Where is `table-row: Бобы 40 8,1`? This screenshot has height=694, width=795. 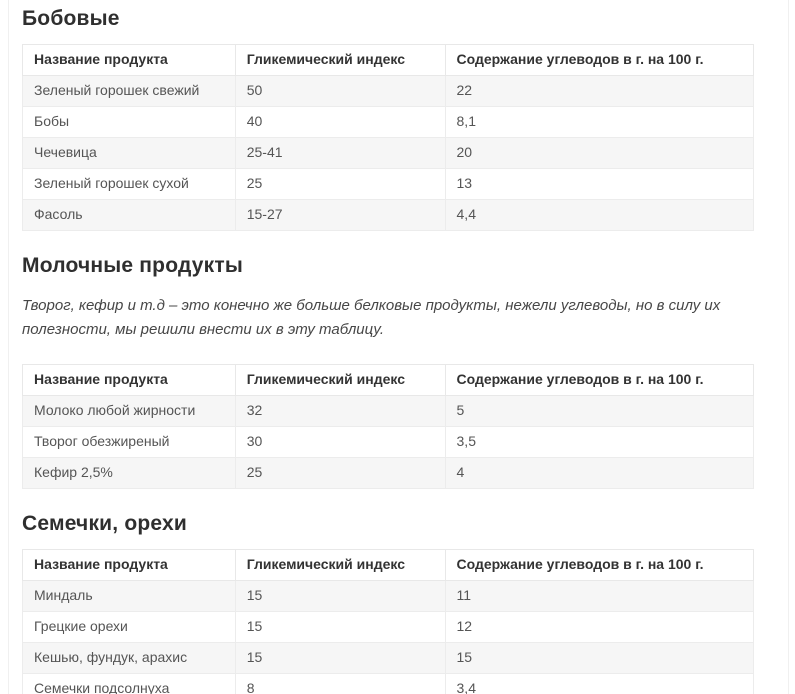 table-row: Бобы 40 8,1 is located at coordinates (388, 122).